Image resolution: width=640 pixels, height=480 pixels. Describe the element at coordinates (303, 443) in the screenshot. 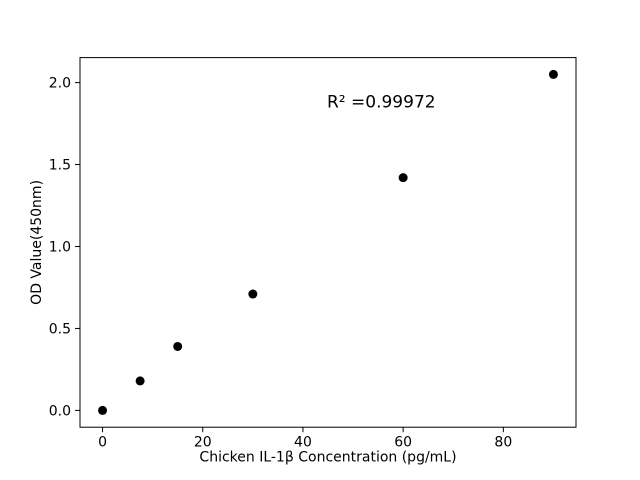

I see `x-axis-tick-label: 40` at that location.